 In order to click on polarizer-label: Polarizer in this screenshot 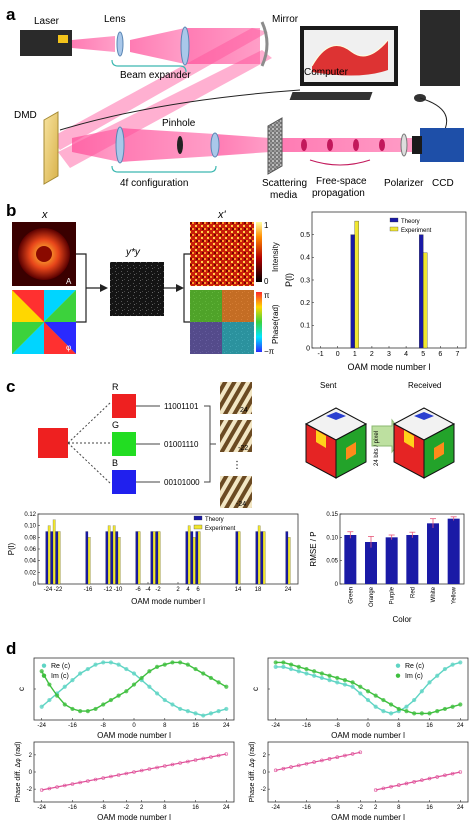, I will do `click(404, 183)`.